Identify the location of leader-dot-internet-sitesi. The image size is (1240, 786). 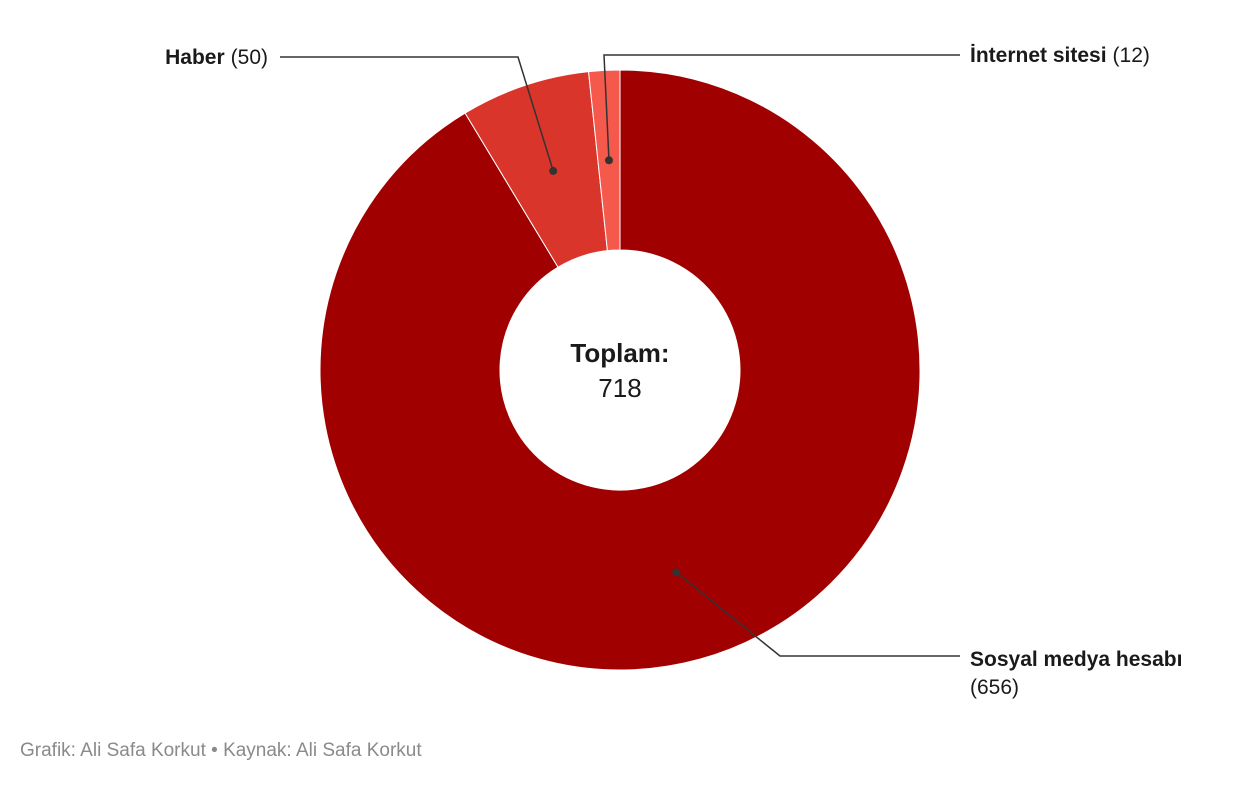
(608, 160).